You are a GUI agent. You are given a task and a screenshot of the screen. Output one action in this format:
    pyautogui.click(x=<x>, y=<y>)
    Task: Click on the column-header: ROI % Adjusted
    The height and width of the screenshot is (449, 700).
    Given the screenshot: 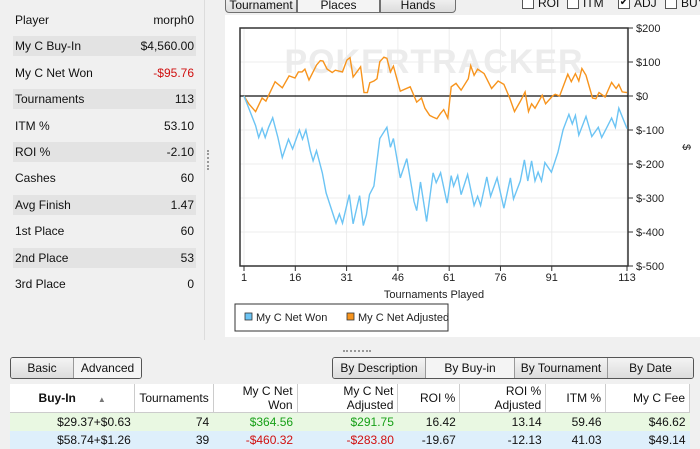 What is the action you would take?
    pyautogui.click(x=503, y=398)
    